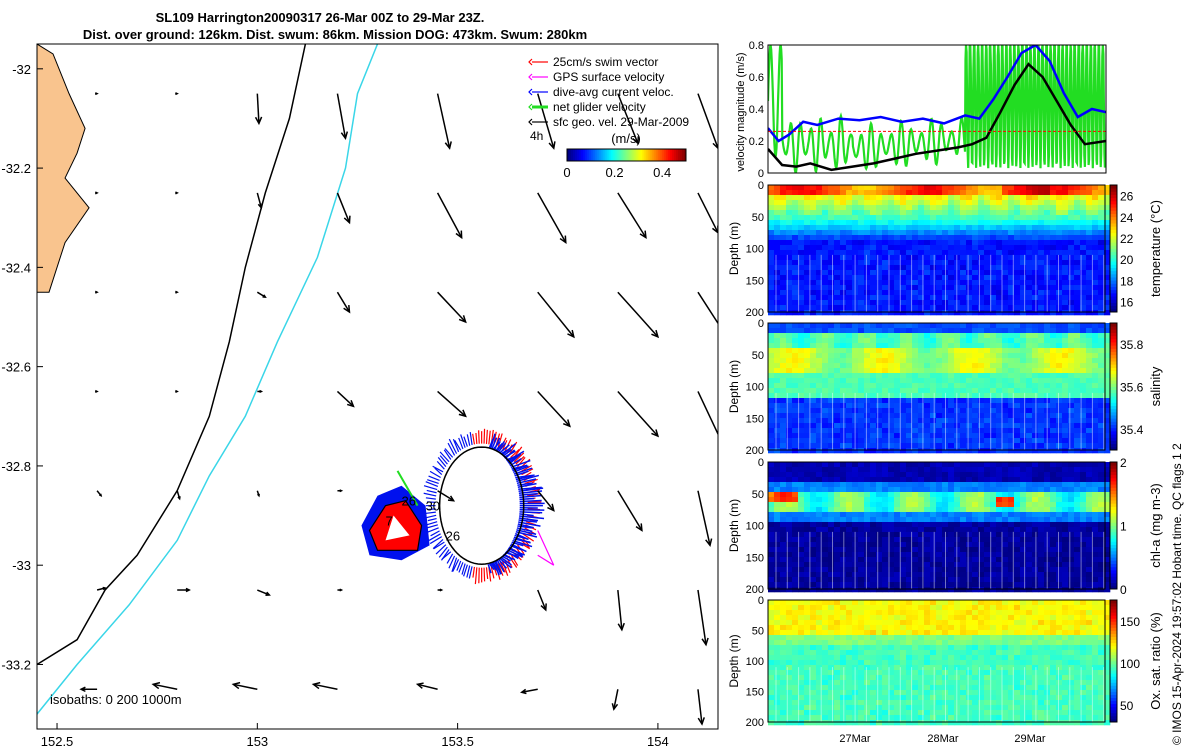 This screenshot has height=750, width=1200. I want to click on legend-label-4: sfc geo. vel. 29-Mar-2009, so click(621, 122).